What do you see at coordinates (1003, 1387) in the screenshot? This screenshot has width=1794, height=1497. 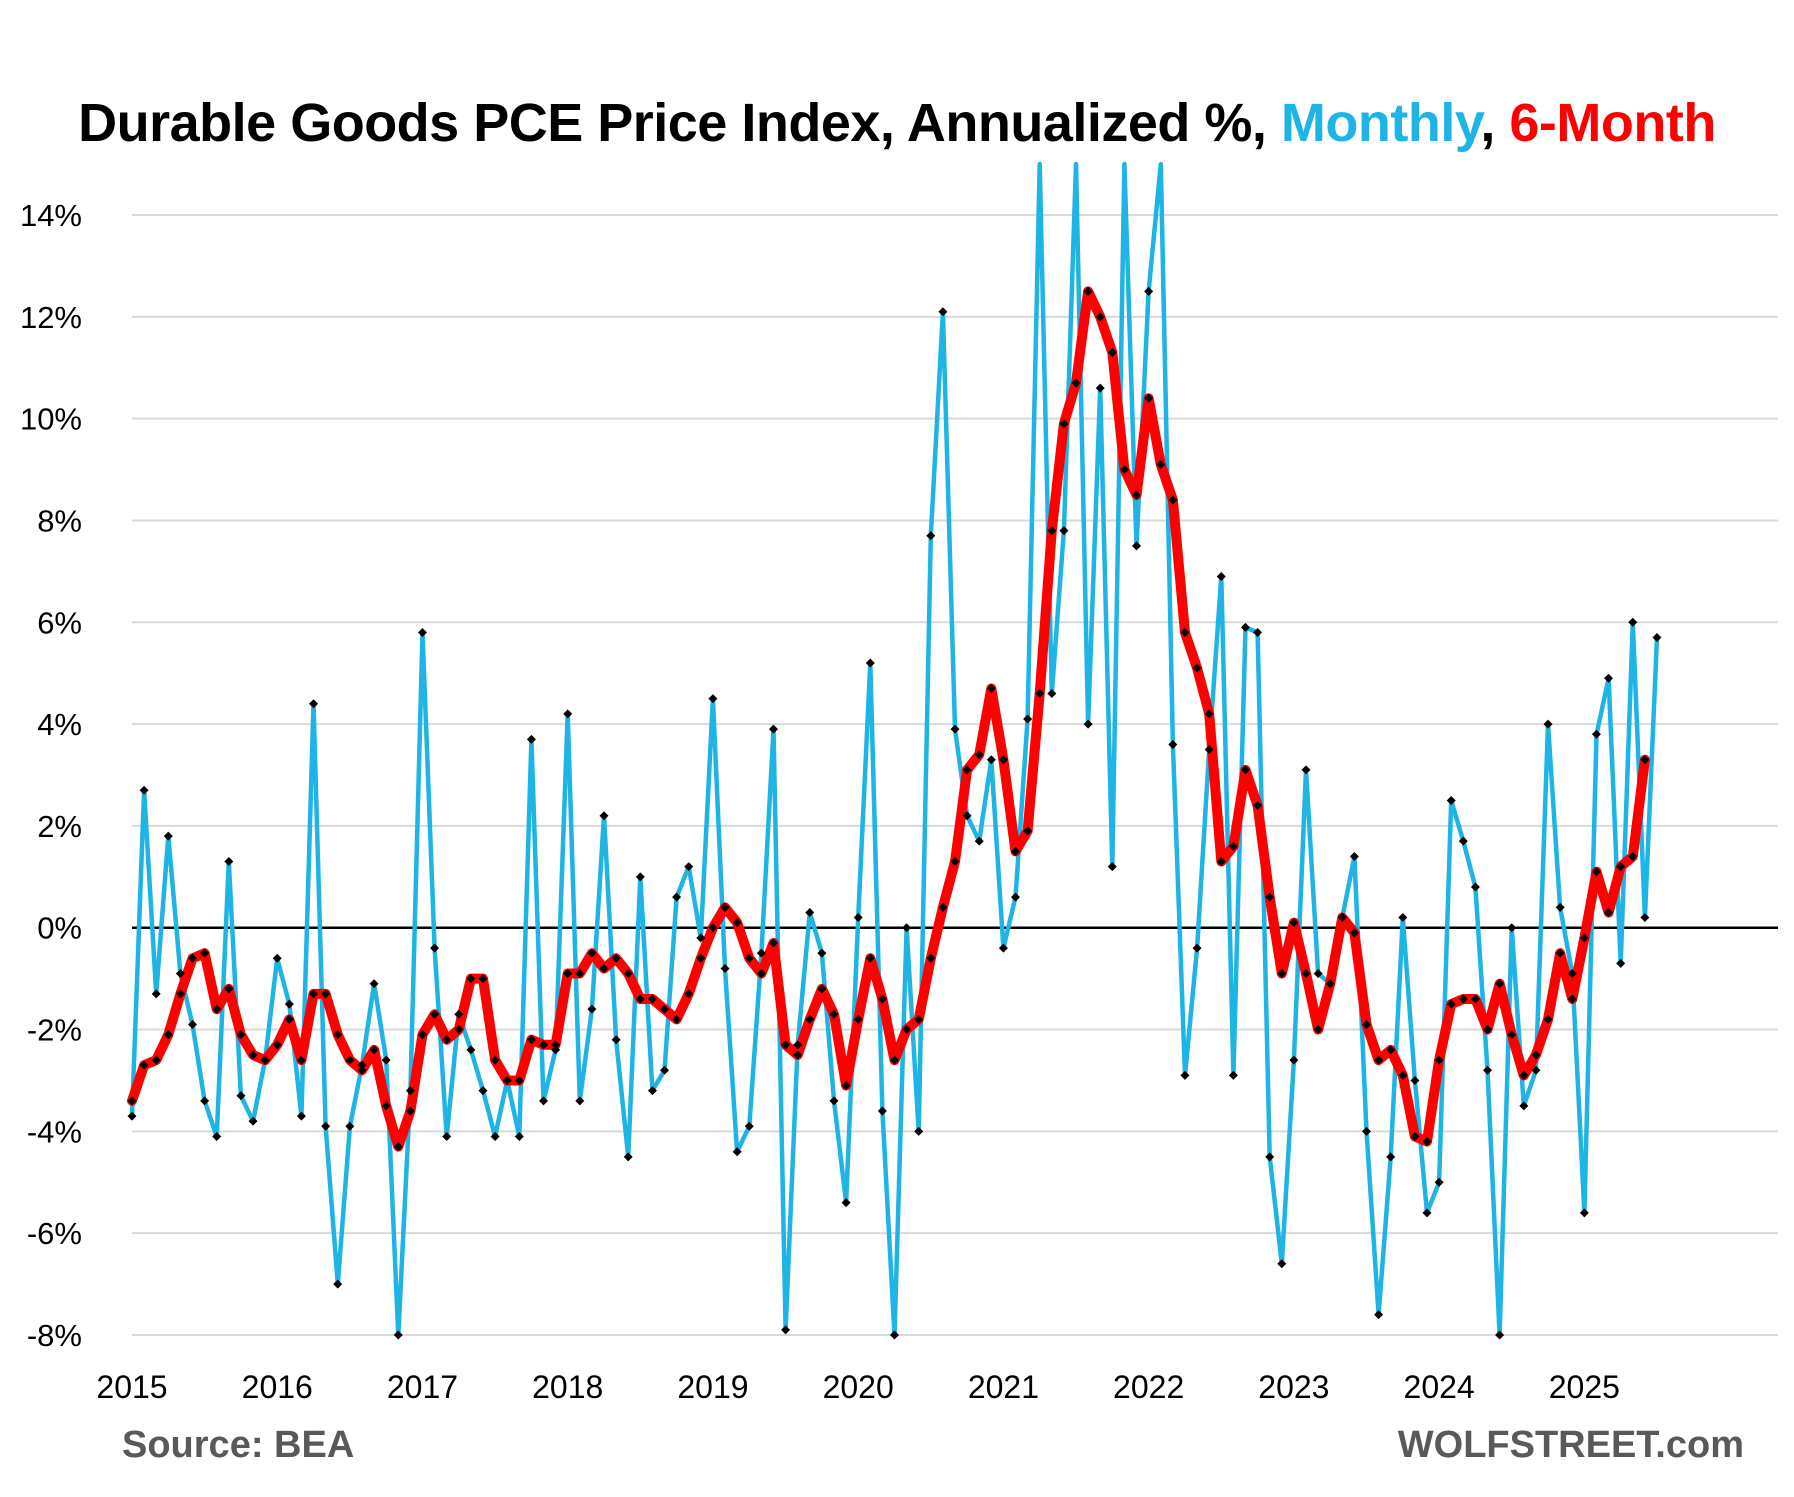 I see `x-tick-label: 2021` at bounding box center [1003, 1387].